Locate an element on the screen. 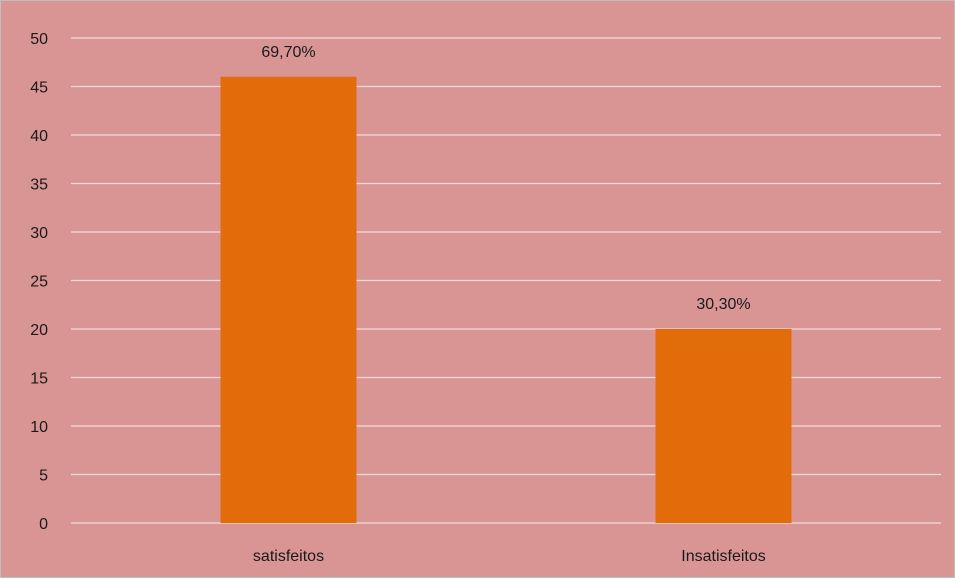  y-tick-label: 30 is located at coordinates (39, 233).